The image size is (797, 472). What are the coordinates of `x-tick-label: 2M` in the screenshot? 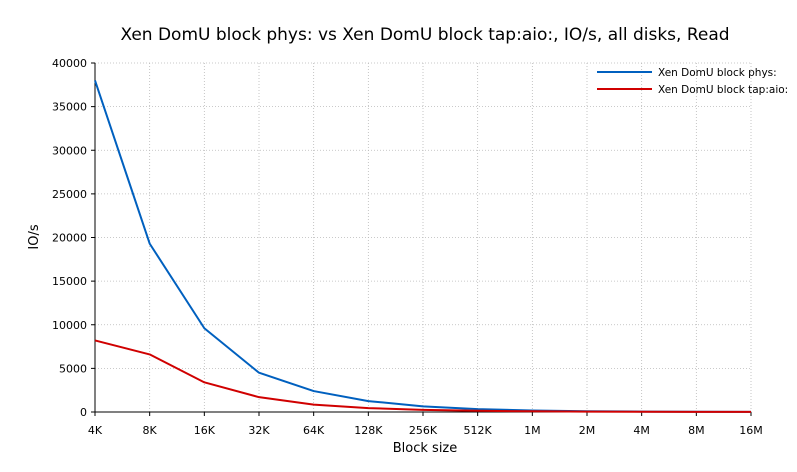 It's located at (587, 430).